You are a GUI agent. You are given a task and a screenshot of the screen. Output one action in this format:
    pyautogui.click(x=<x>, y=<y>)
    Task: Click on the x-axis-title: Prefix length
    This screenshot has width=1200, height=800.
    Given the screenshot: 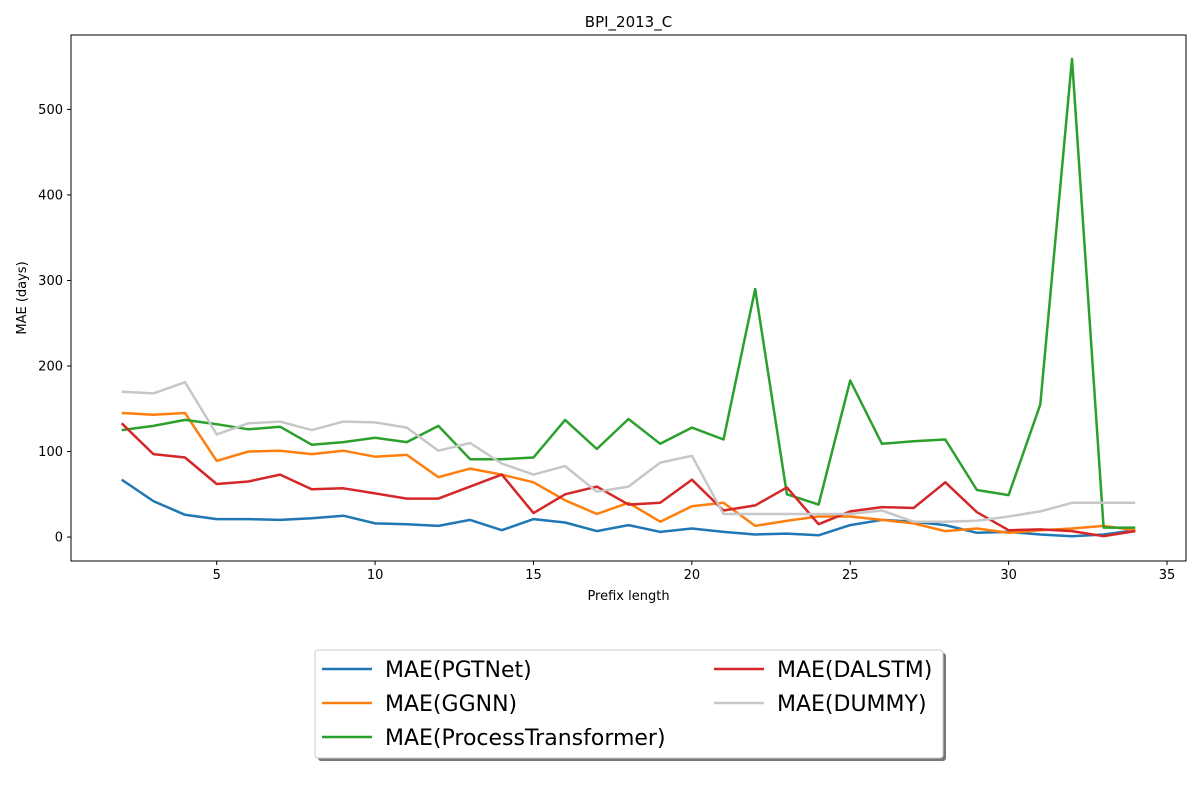 What is the action you would take?
    pyautogui.click(x=628, y=596)
    